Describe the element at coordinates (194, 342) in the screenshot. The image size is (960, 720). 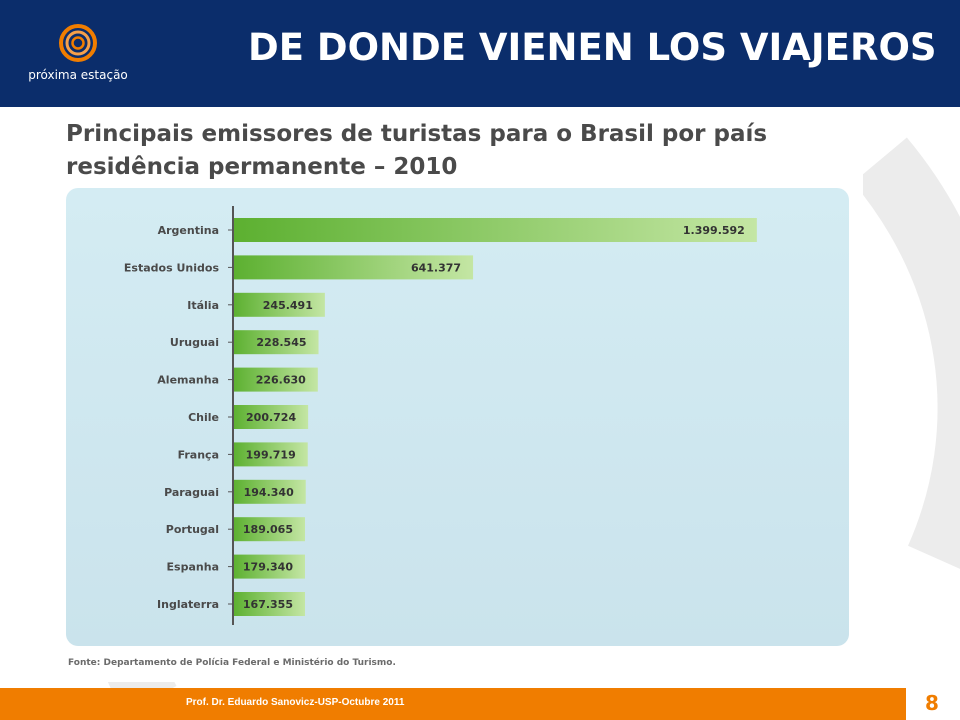
I see `category-label-3: Uruguai` at that location.